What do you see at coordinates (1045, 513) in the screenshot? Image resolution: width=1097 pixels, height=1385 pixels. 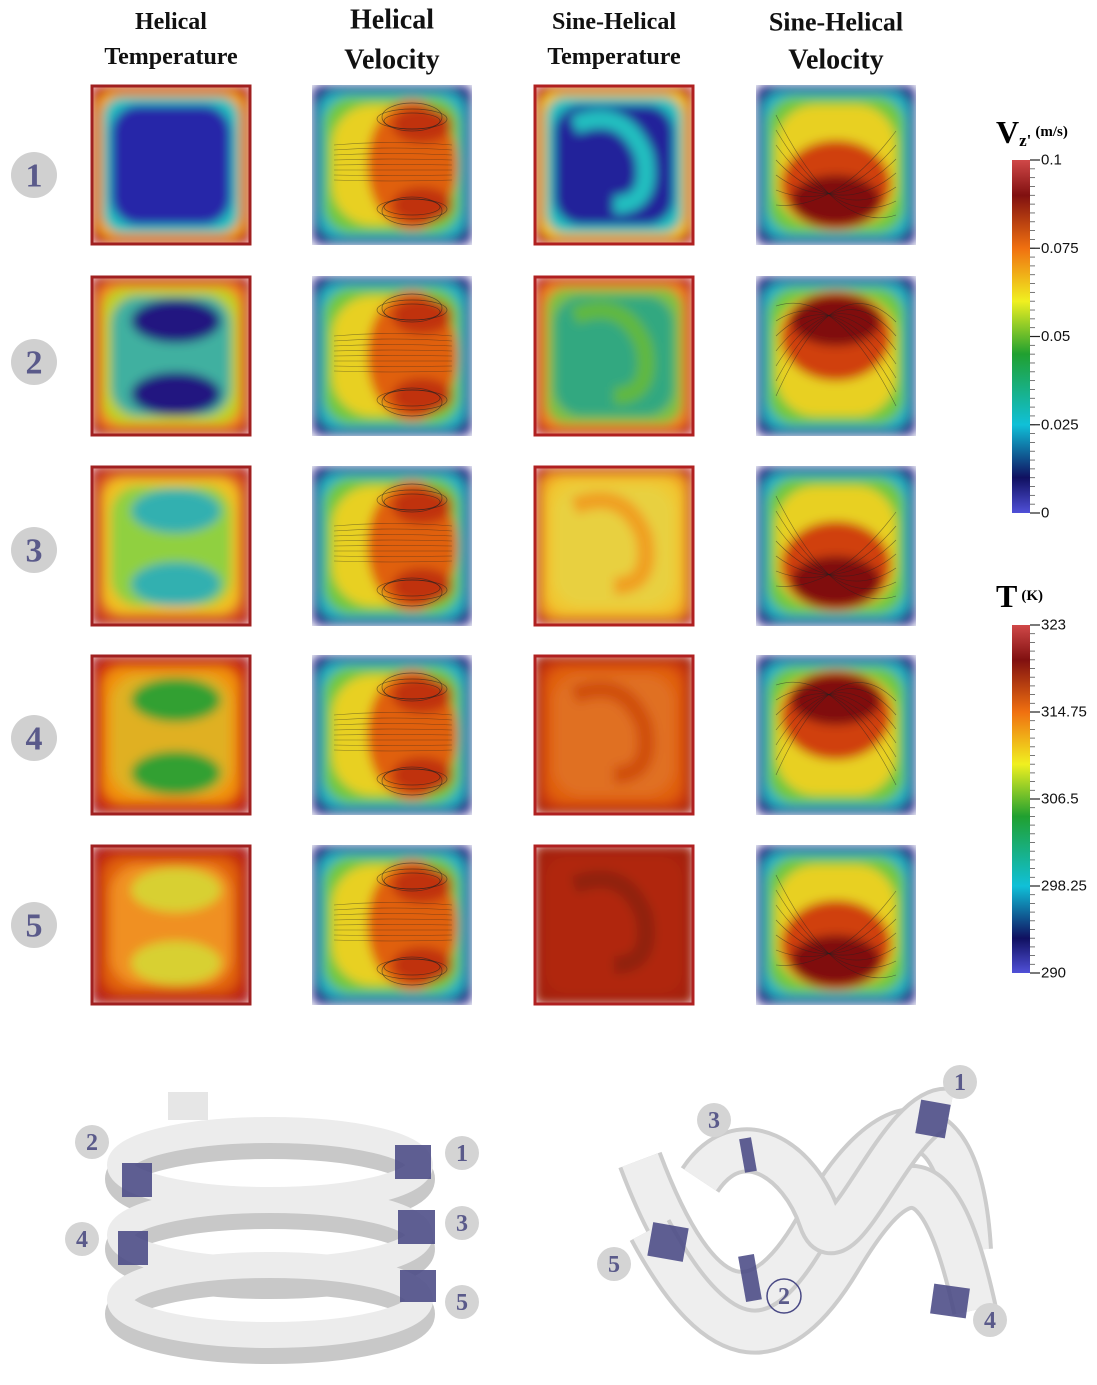 I see `colorbar-tick-label: 0` at bounding box center [1045, 513].